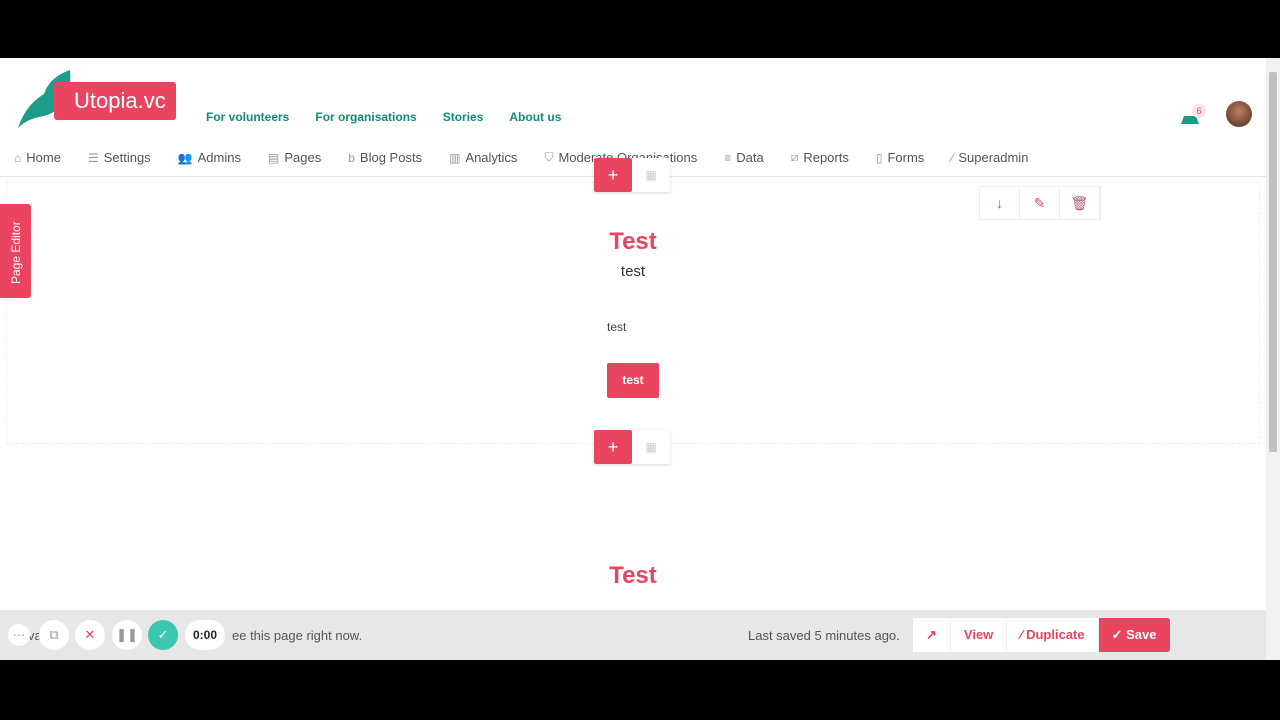 Image resolution: width=1280 pixels, height=720 pixels. Describe the element at coordinates (633, 380) in the screenshot. I see `section-button: test` at that location.